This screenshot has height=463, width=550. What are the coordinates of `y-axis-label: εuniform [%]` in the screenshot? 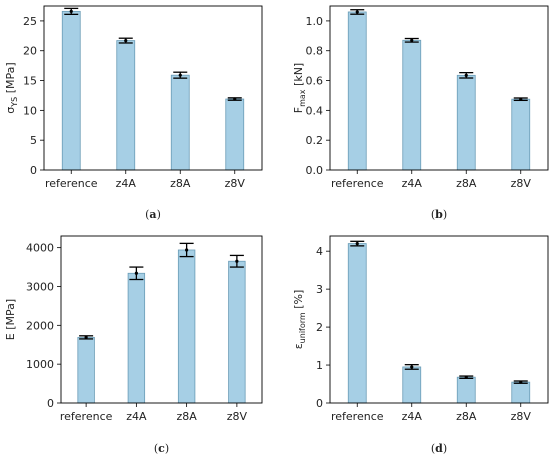 It's located at (299, 320).